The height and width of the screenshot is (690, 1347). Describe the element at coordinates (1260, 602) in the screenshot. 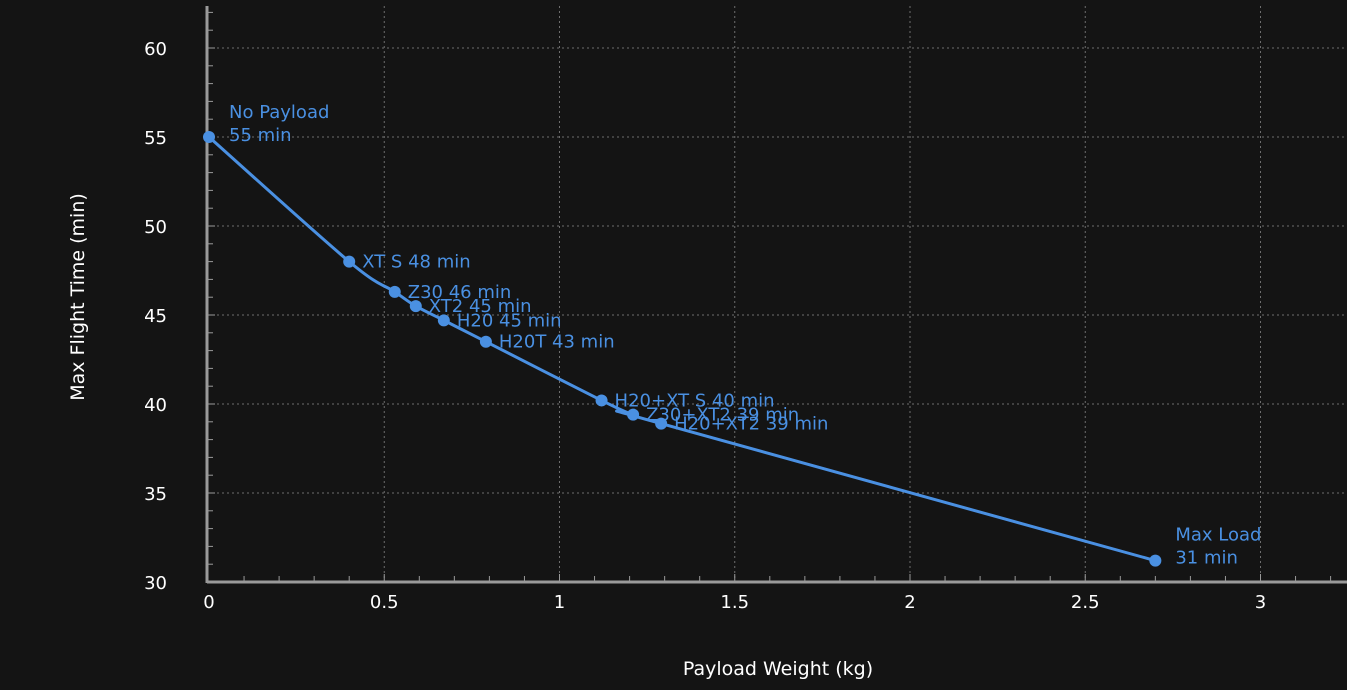

I see `x-tick-label: 3` at that location.